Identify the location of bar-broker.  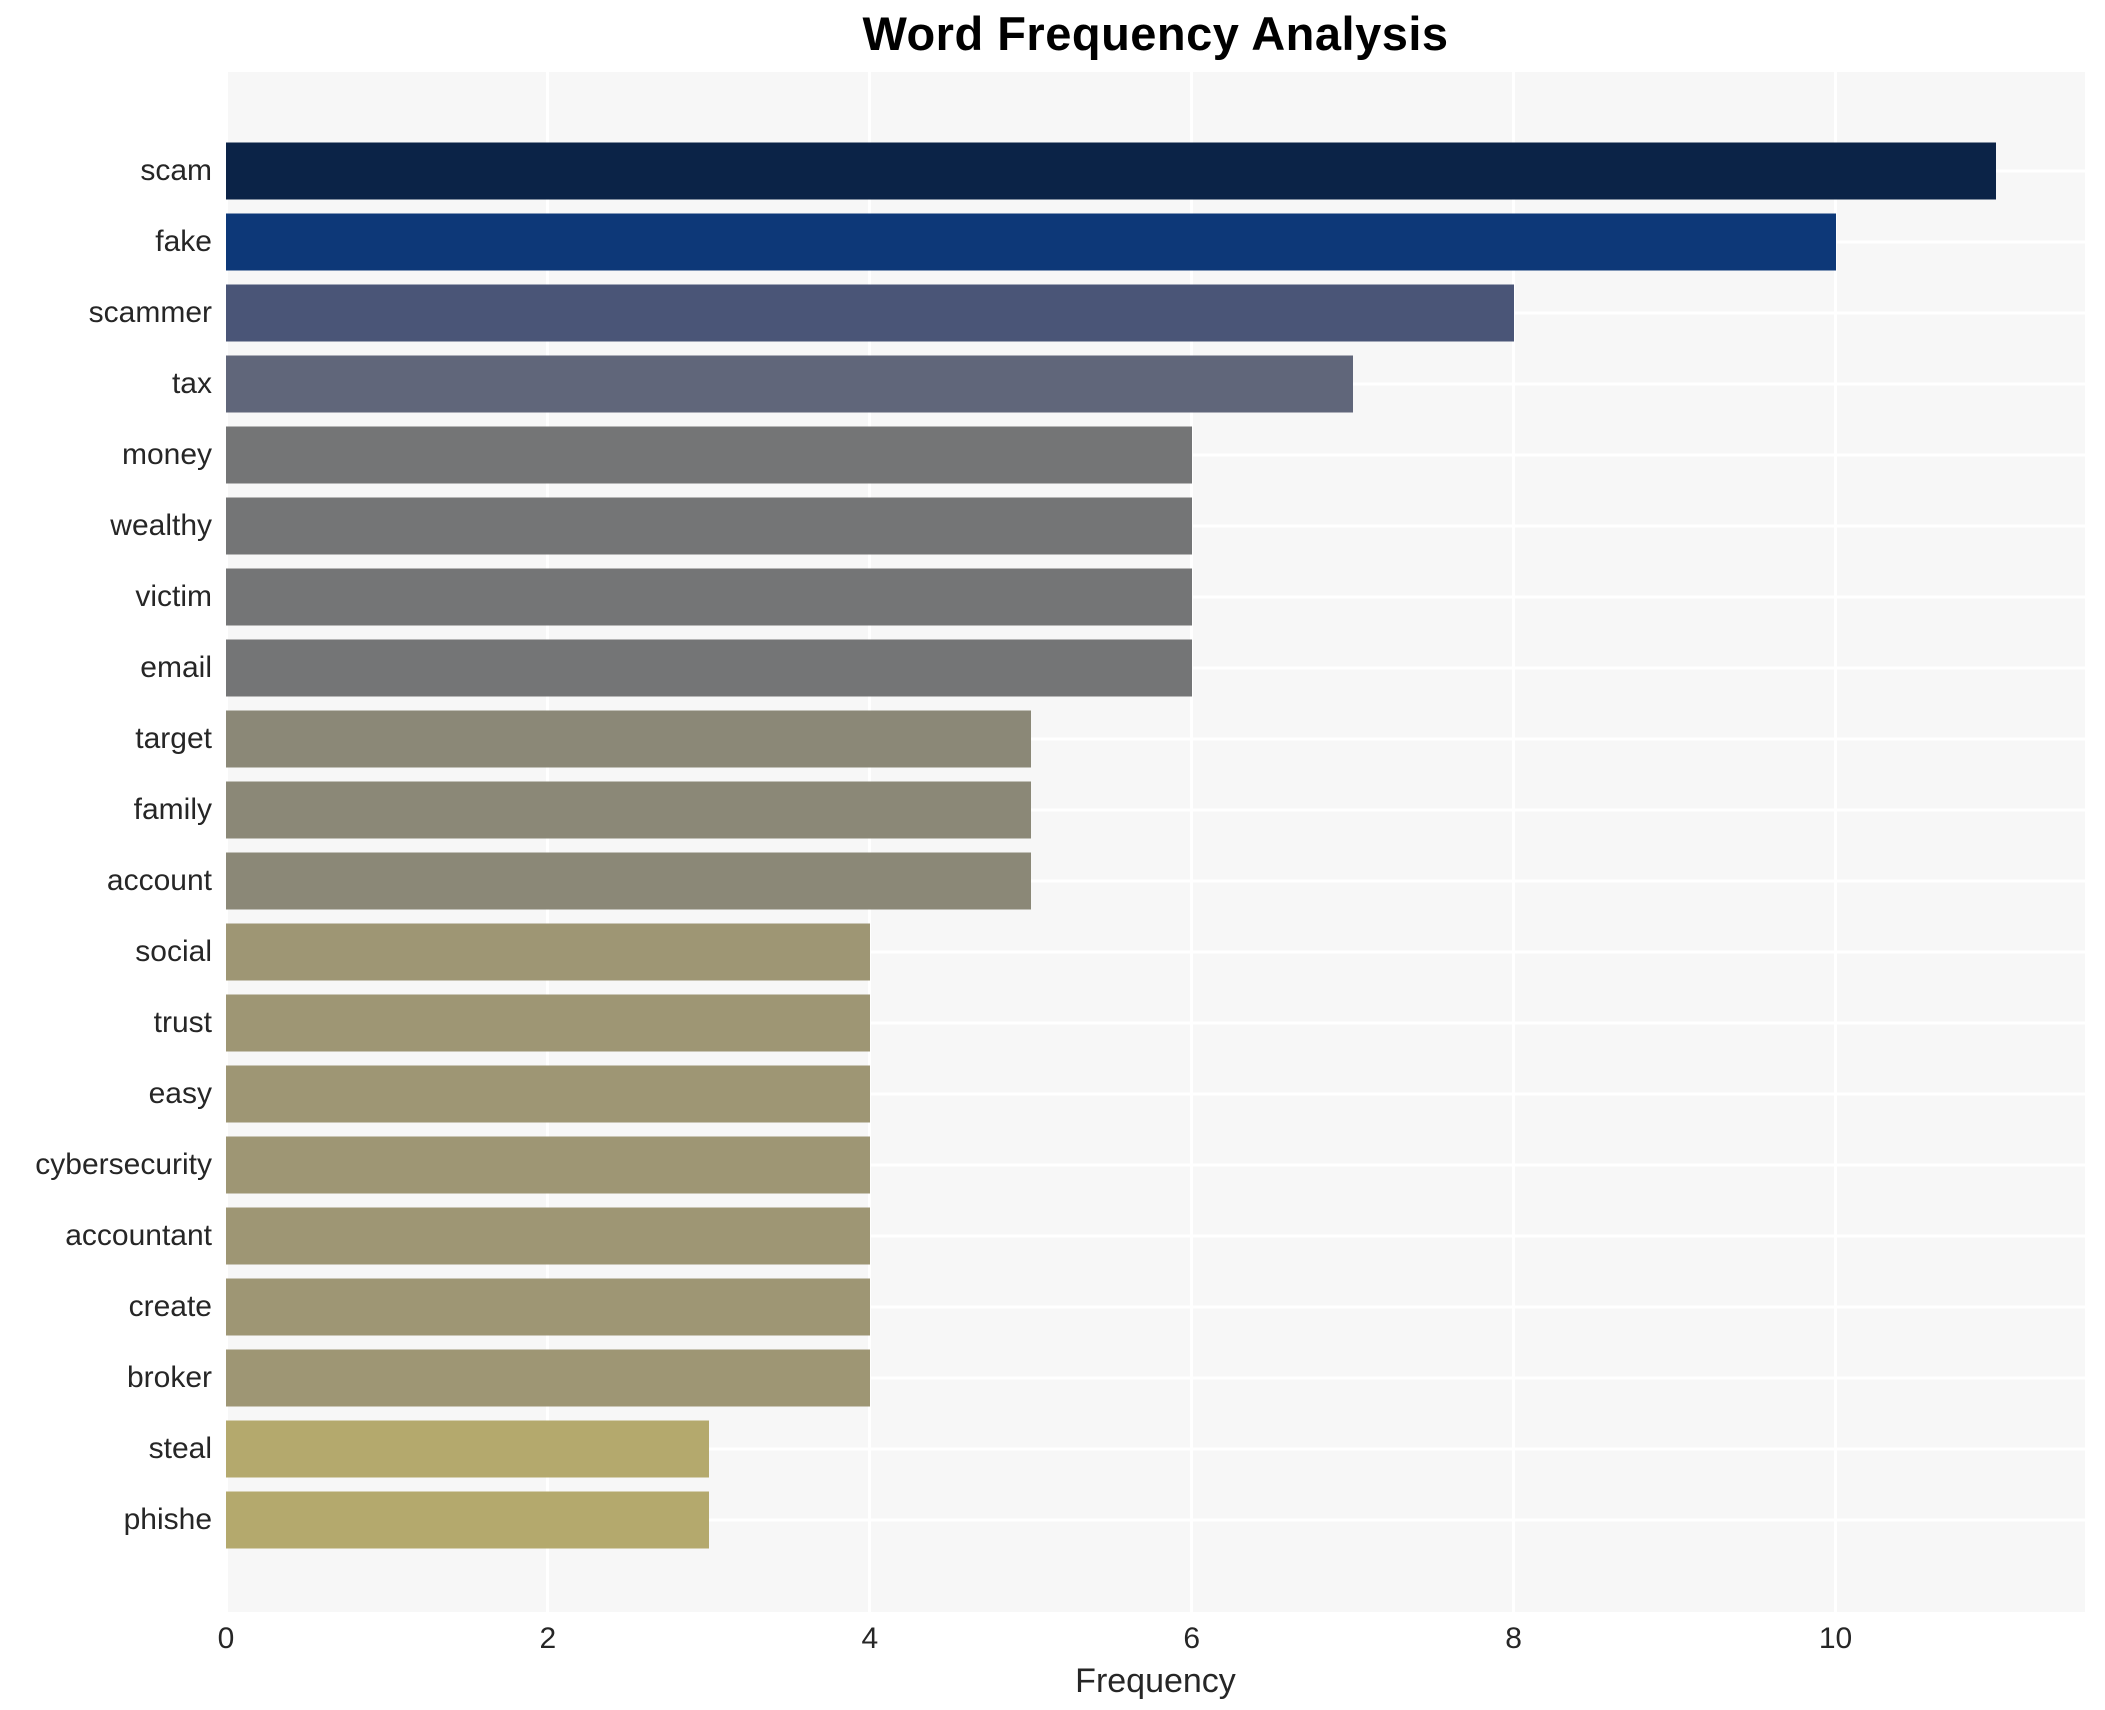
(548, 1377).